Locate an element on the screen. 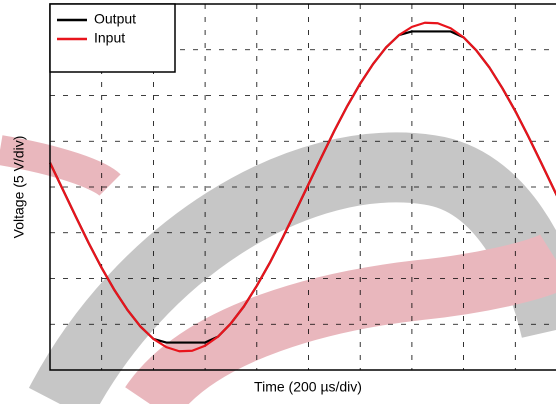 This screenshot has width=556, height=404. legend-label: Input is located at coordinates (109, 38).